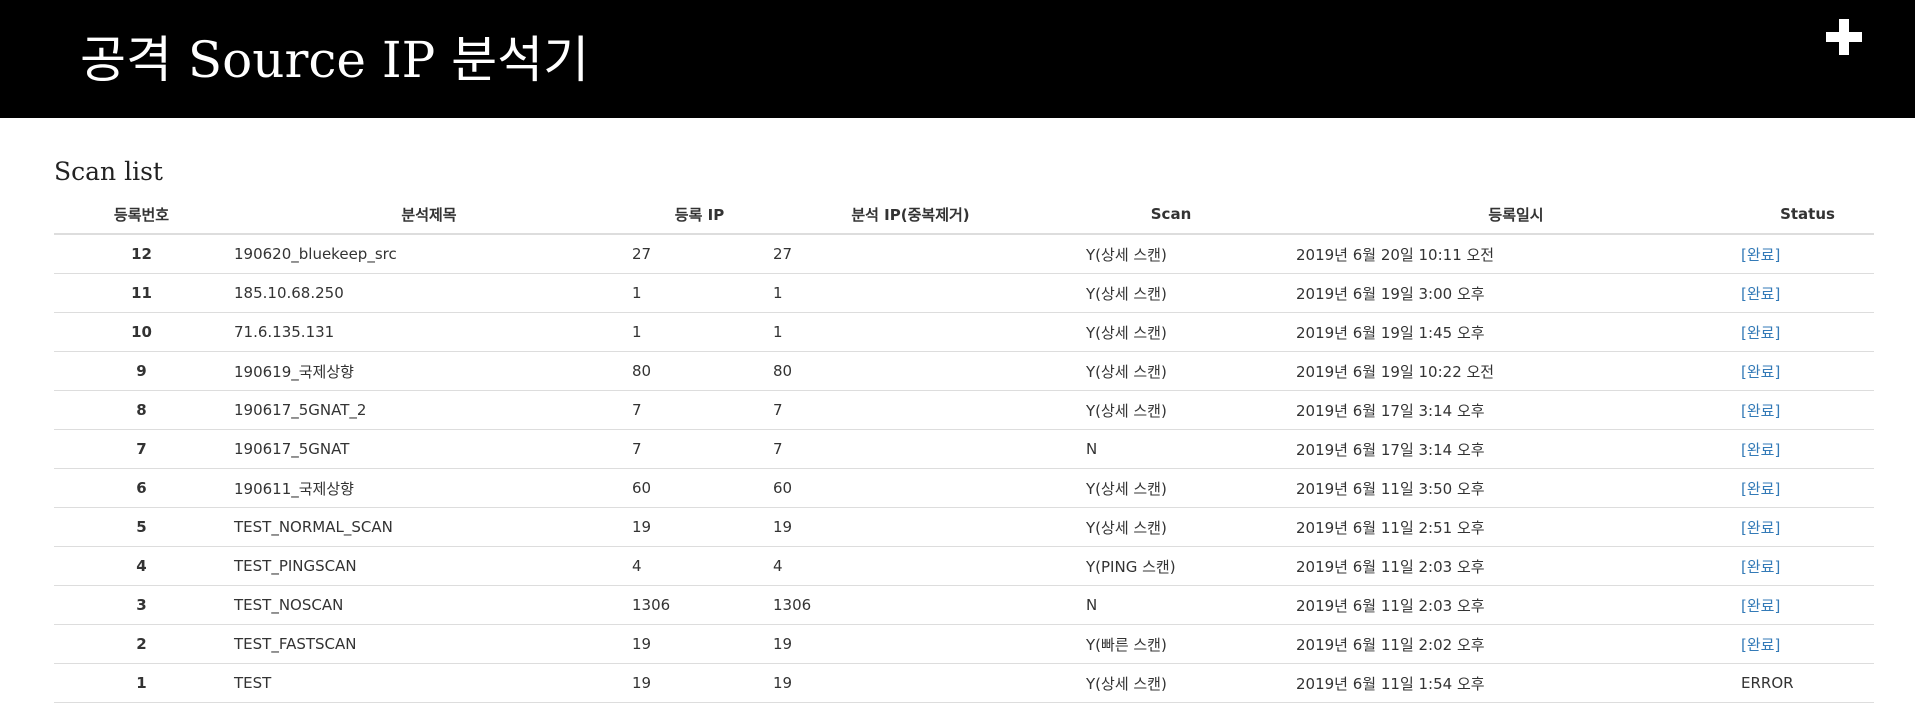  I want to click on cell-title: 190617_5GNAT_2, so click(429, 410).